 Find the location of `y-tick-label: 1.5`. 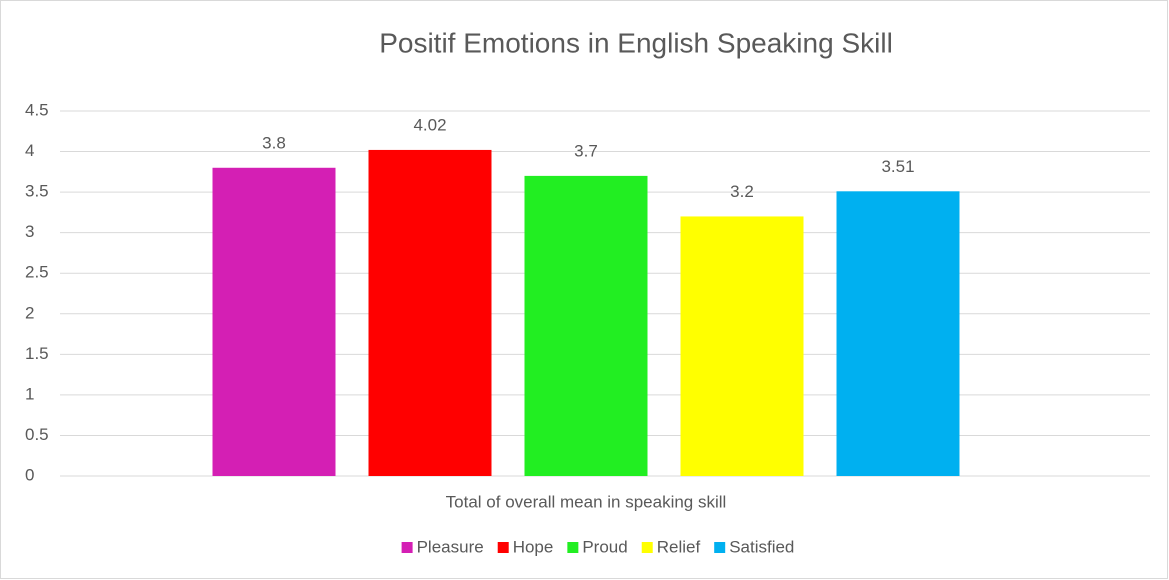

y-tick-label: 1.5 is located at coordinates (37, 353).